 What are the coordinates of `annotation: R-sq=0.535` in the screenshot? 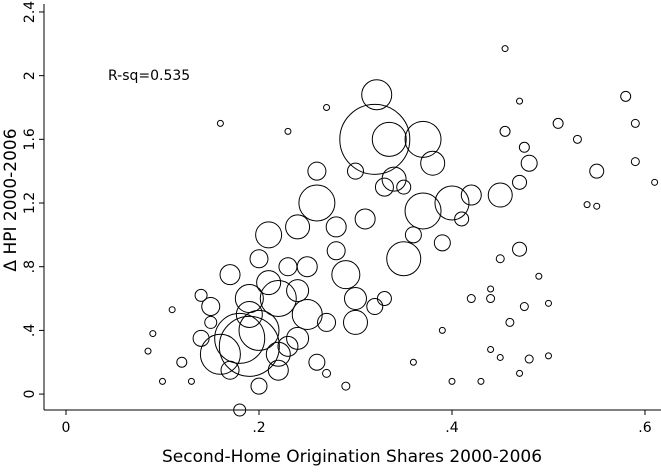 It's located at (149, 76).